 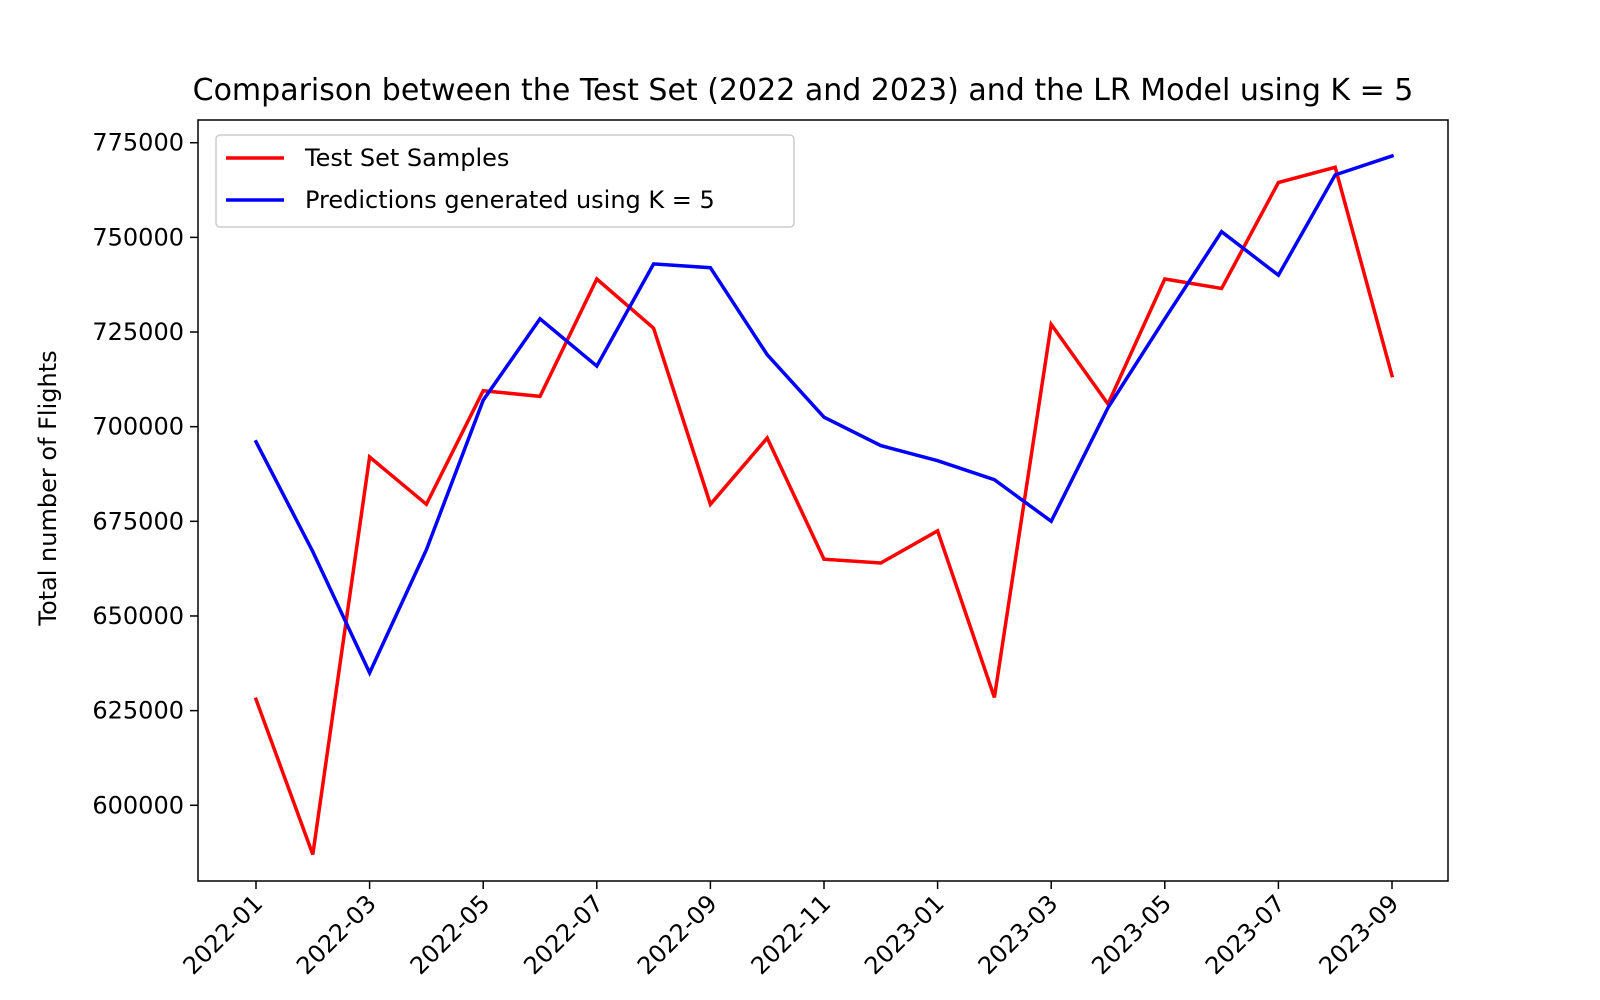 What do you see at coordinates (138, 805) in the screenshot?
I see `y-tick-label: 600000` at bounding box center [138, 805].